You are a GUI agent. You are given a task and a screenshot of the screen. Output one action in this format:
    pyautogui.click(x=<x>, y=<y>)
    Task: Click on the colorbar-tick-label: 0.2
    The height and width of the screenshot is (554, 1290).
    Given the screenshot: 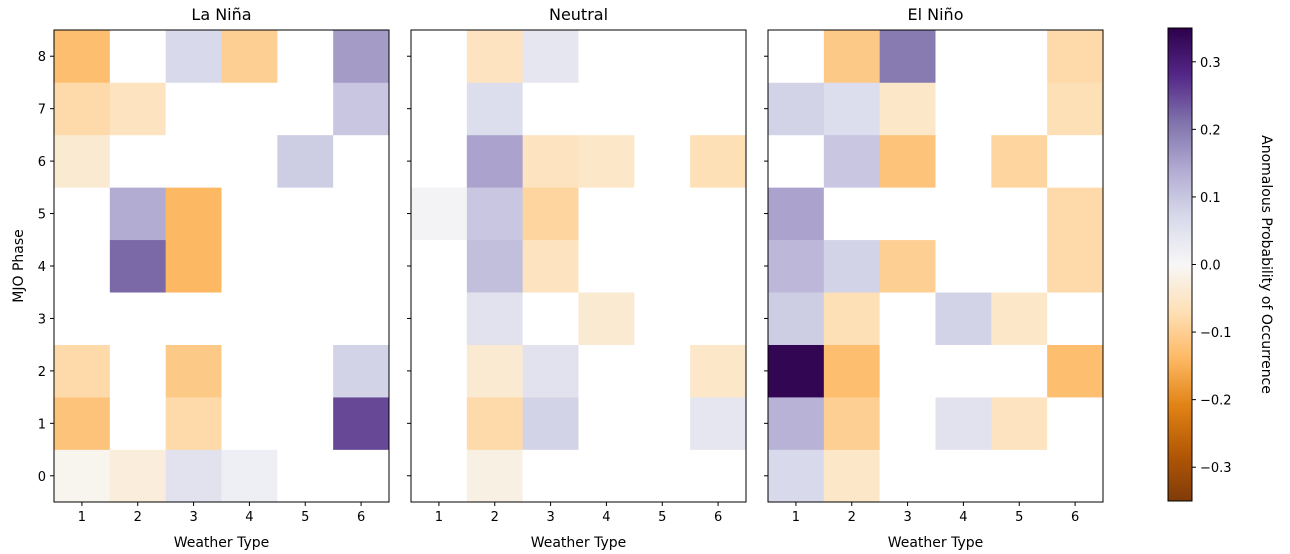 What is the action you would take?
    pyautogui.click(x=1210, y=130)
    